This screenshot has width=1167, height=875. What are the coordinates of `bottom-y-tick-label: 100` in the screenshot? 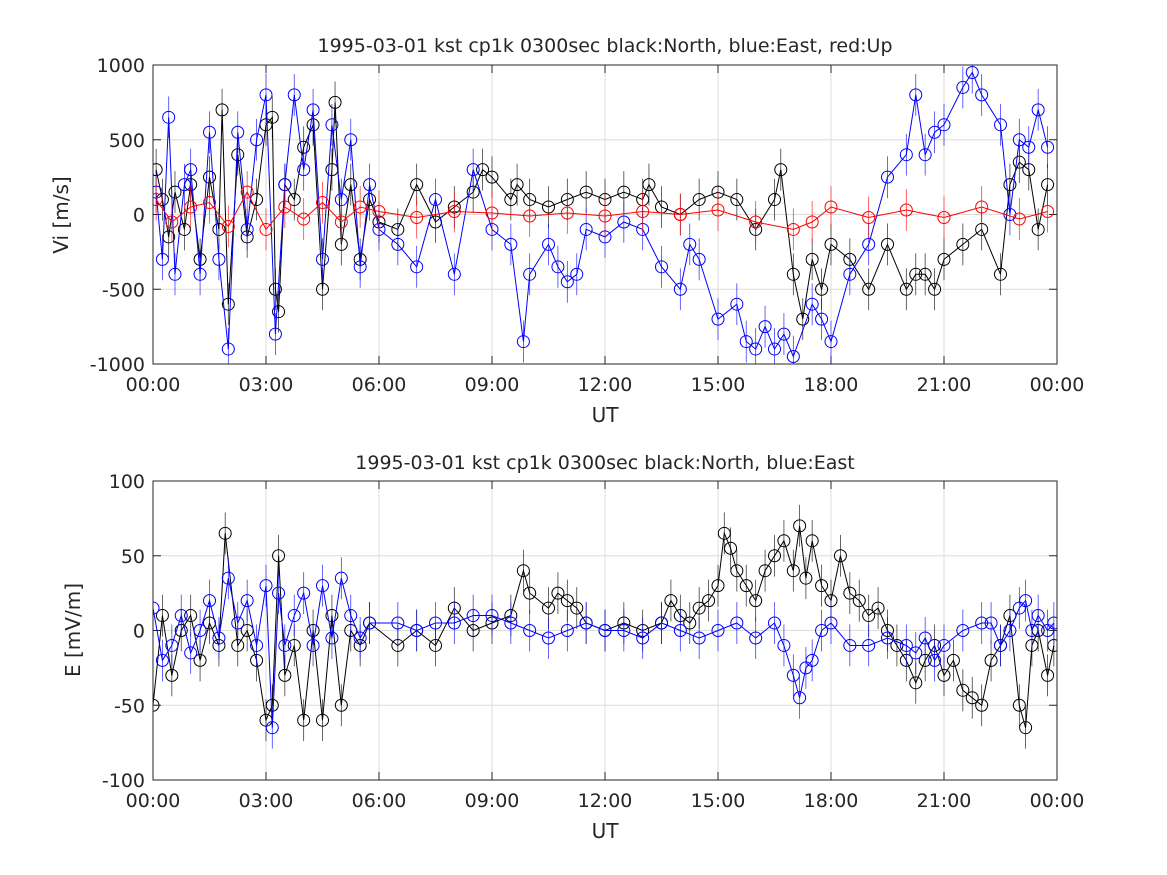 It's located at (127, 482).